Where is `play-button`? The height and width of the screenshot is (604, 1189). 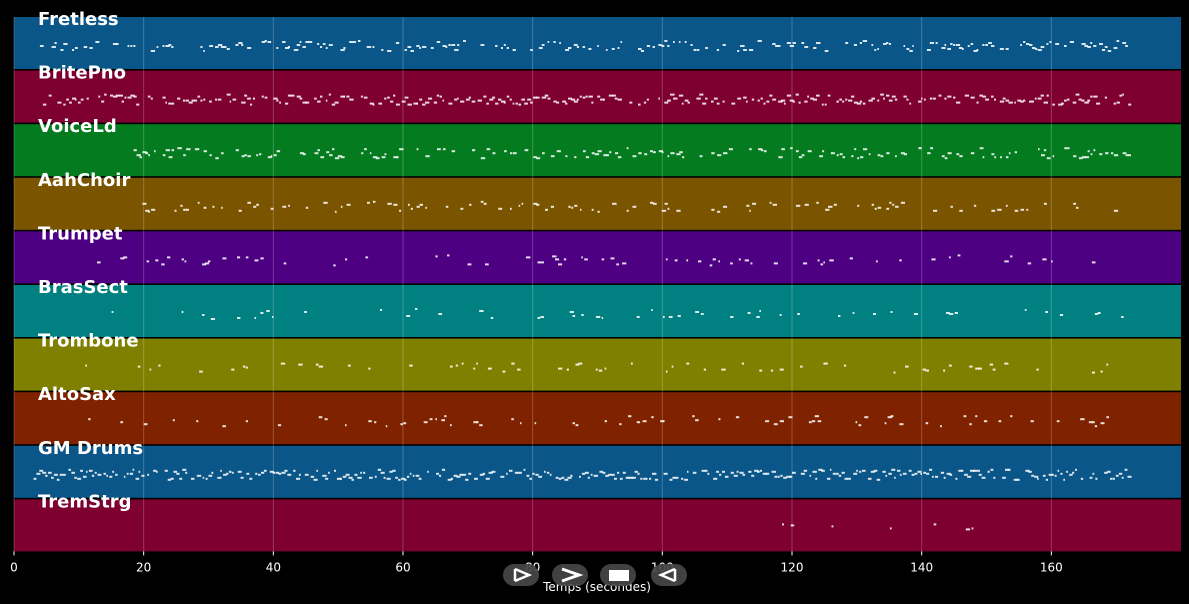 play-button is located at coordinates (521, 575).